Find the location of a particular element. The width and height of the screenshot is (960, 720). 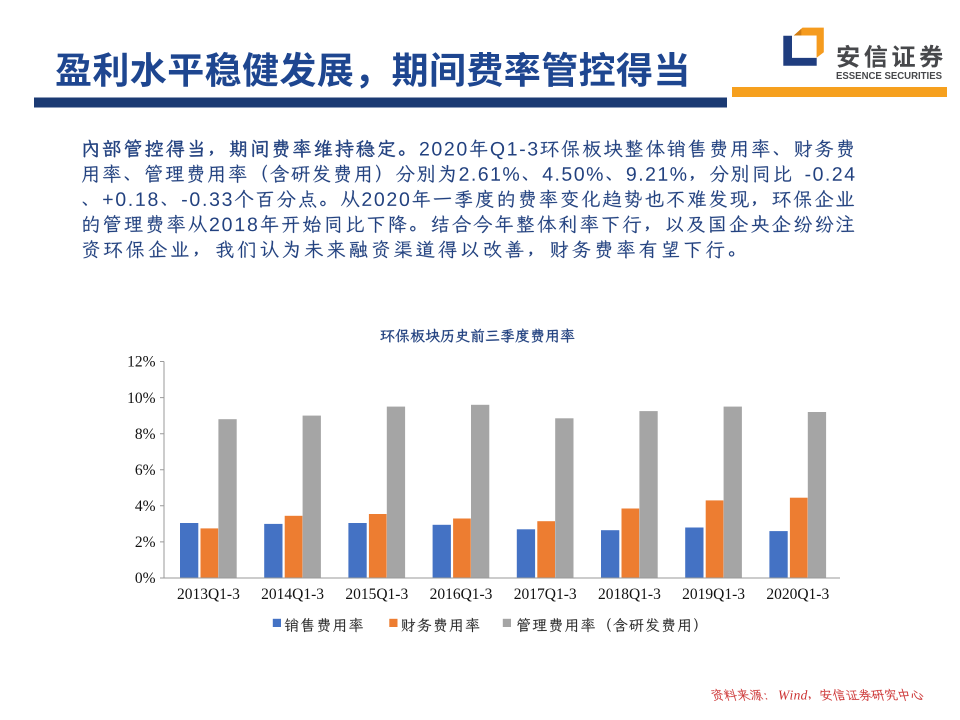

svg-text: 2018Q1-3 is located at coordinates (629, 594).